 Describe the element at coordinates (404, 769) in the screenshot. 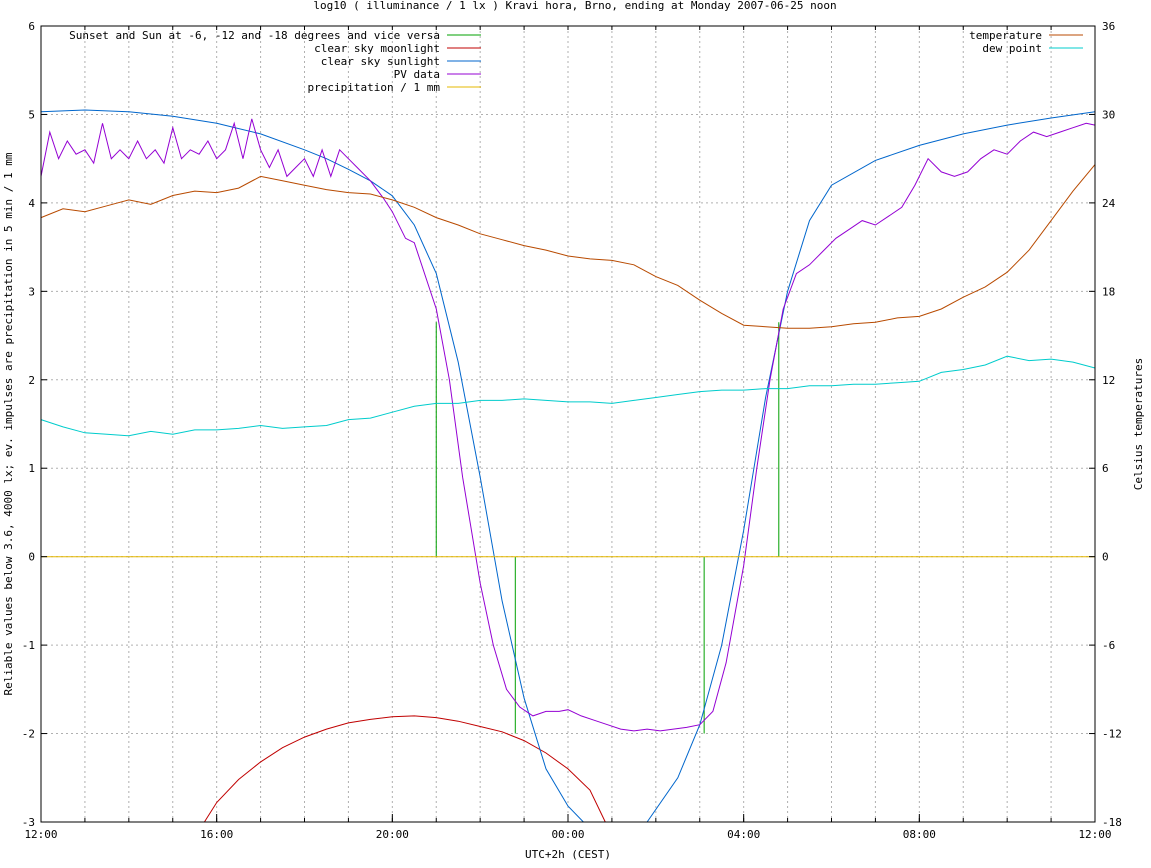

I see `series-line-clear-sky-moonlight` at that location.